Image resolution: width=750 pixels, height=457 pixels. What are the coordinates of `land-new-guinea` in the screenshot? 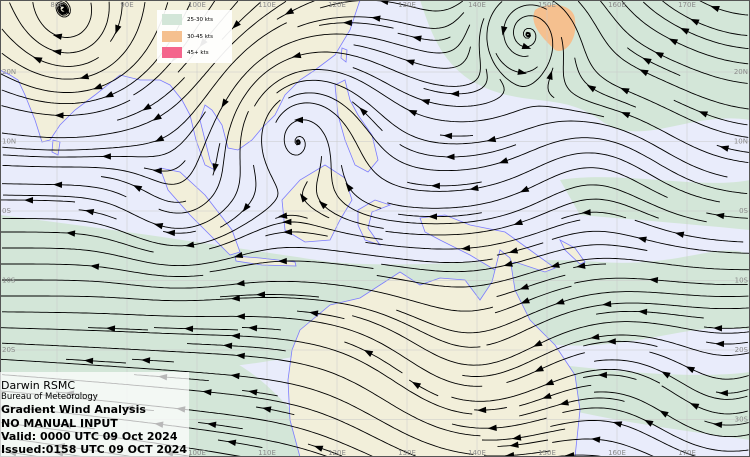 It's located at (487, 243).